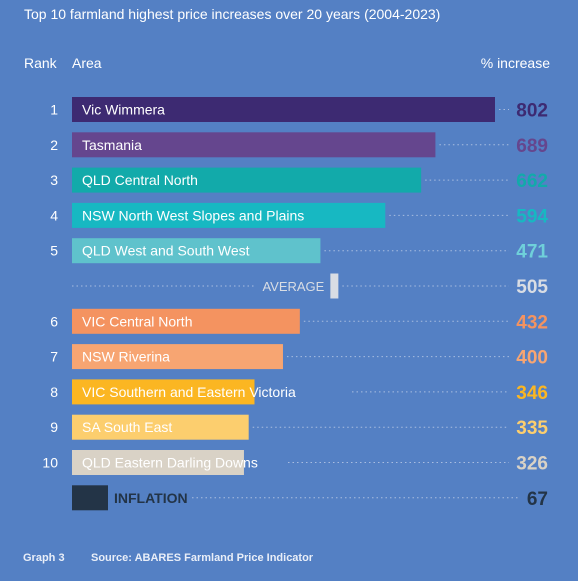 The width and height of the screenshot is (578, 581). What do you see at coordinates (54, 427) in the screenshot?
I see `rank-label: 9` at bounding box center [54, 427].